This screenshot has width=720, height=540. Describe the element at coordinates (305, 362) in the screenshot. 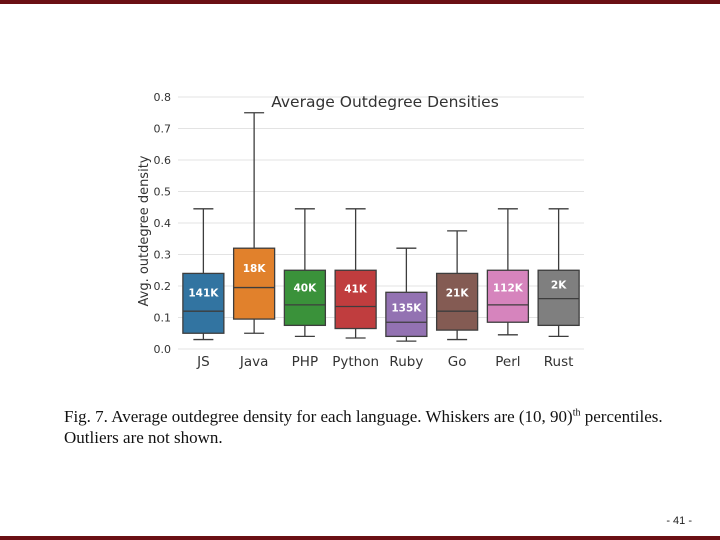

I see `x-tick-label: PHP` at that location.